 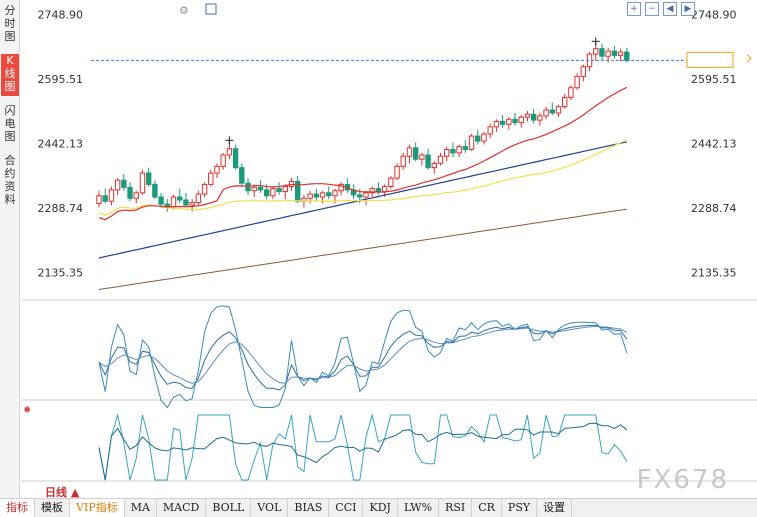 I want to click on toolbar-item-ma: MA, so click(x=141, y=507).